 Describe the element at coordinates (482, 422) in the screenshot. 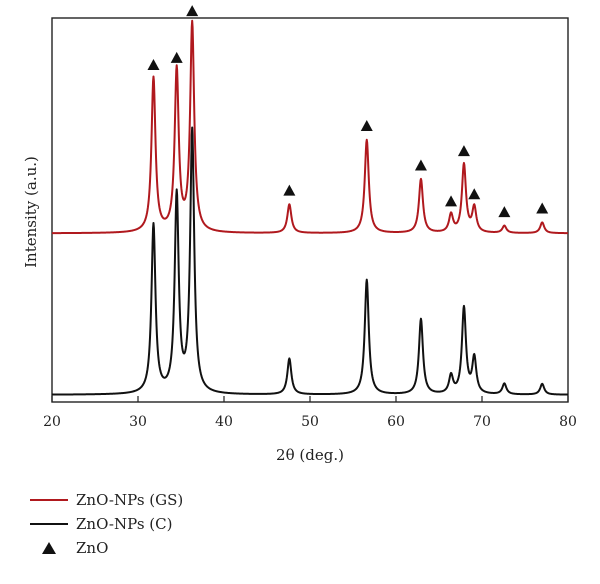

I see `x-tick-label: 70` at that location.